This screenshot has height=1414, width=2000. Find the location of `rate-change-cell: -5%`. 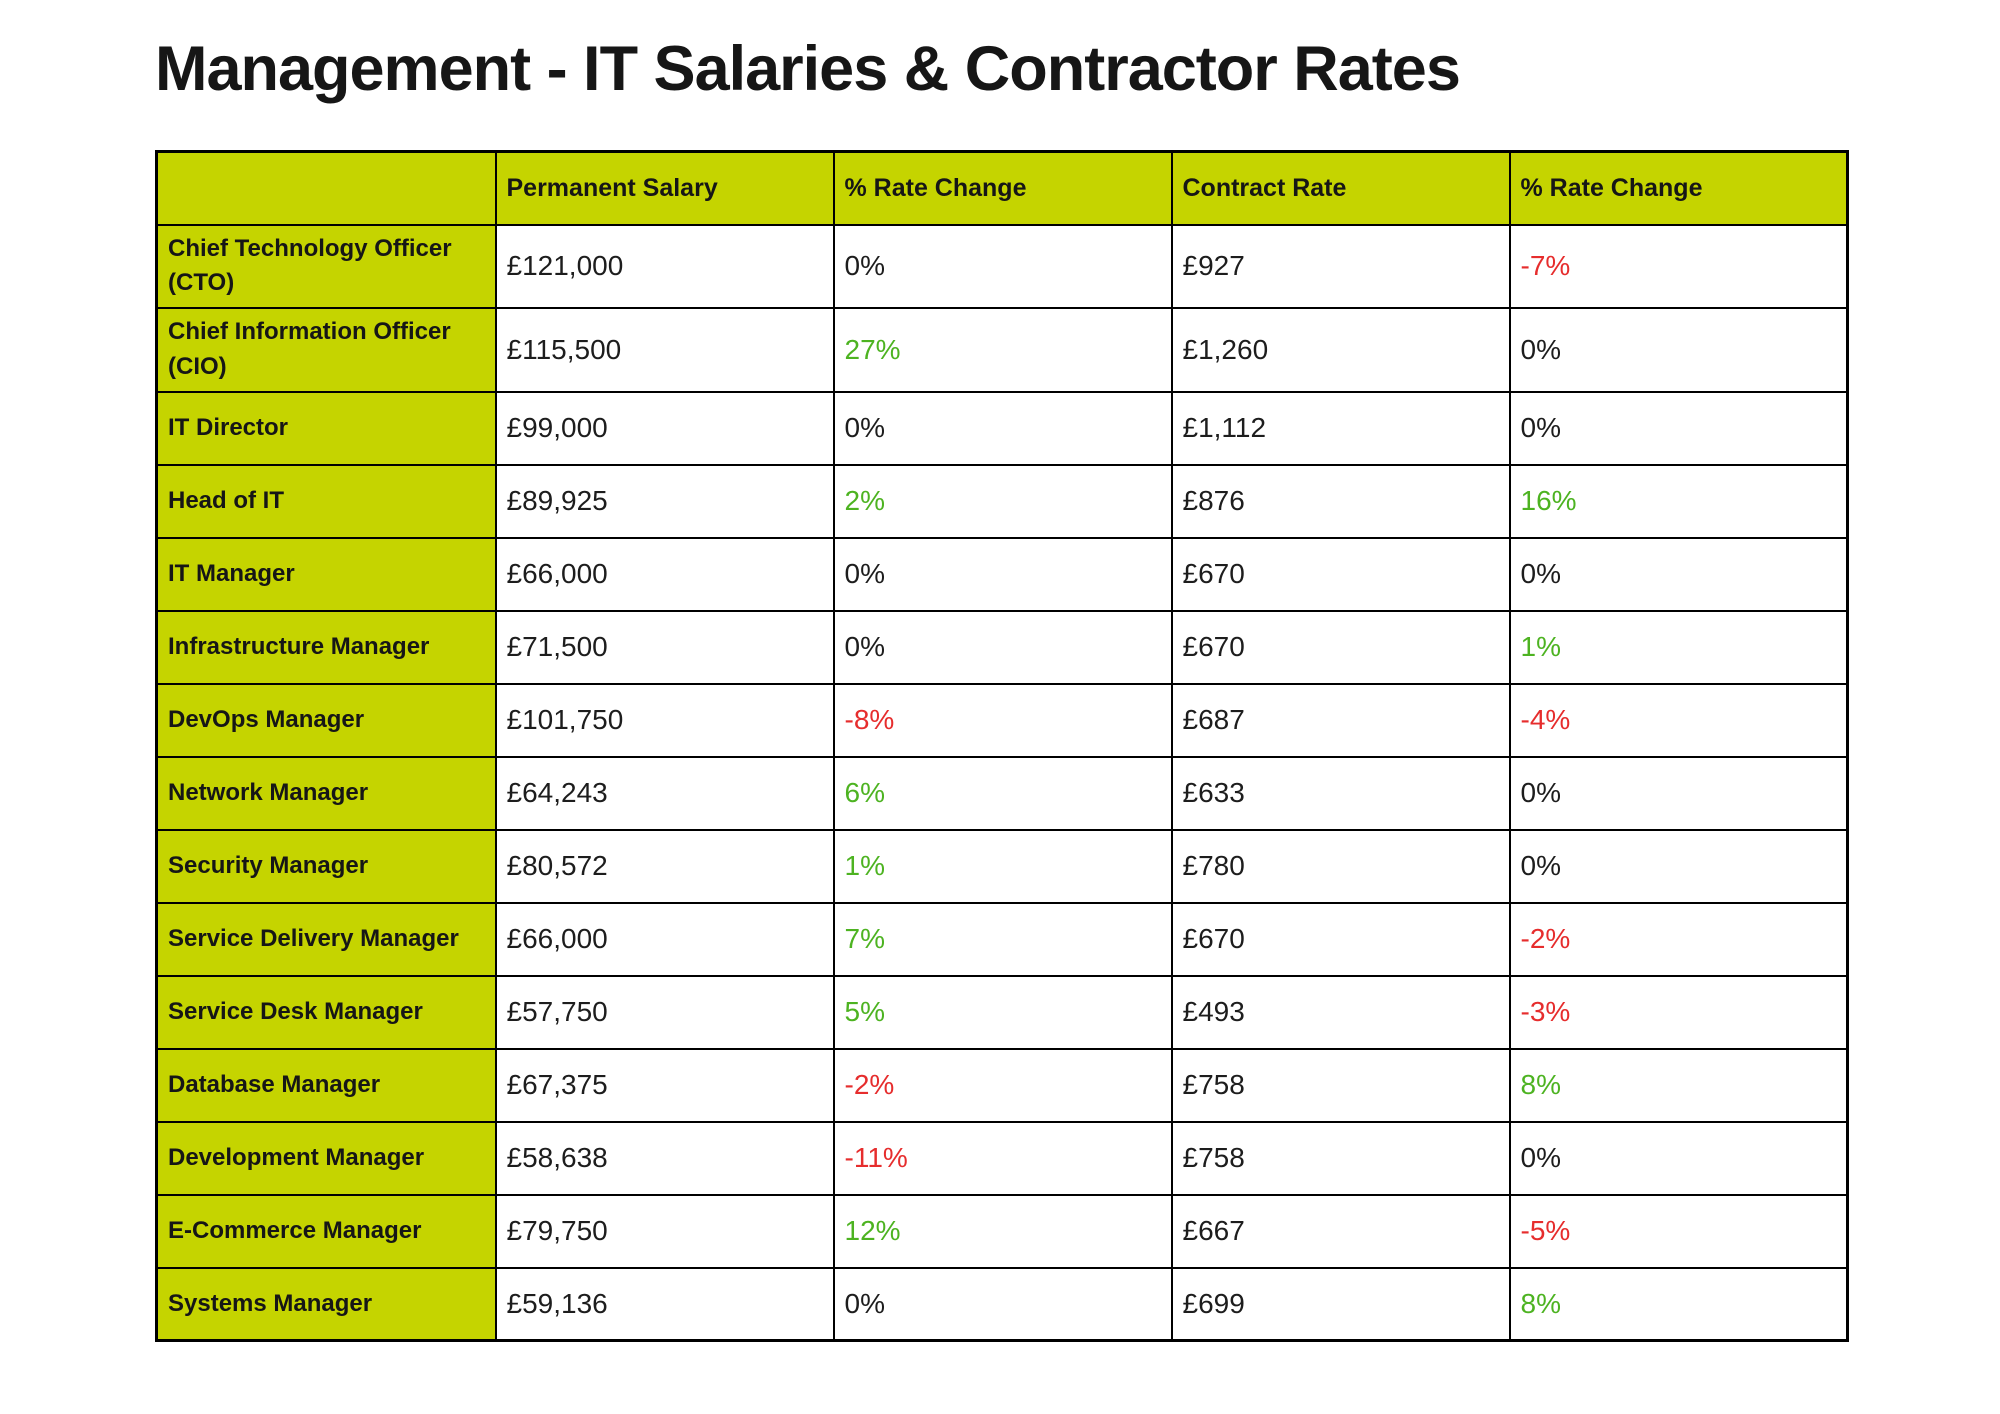

rate-change-cell: -5% is located at coordinates (1678, 1231).